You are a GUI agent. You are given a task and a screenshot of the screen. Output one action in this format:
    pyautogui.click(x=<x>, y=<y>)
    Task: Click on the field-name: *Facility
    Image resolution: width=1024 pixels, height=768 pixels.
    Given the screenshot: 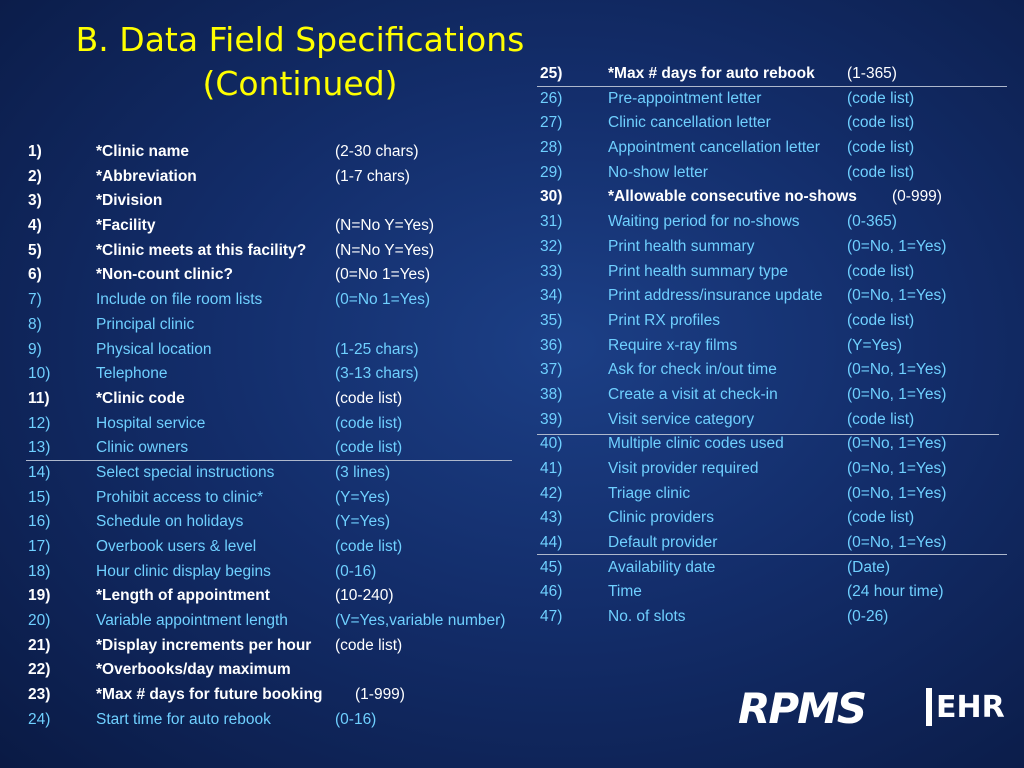 What is the action you would take?
    pyautogui.click(x=126, y=226)
    